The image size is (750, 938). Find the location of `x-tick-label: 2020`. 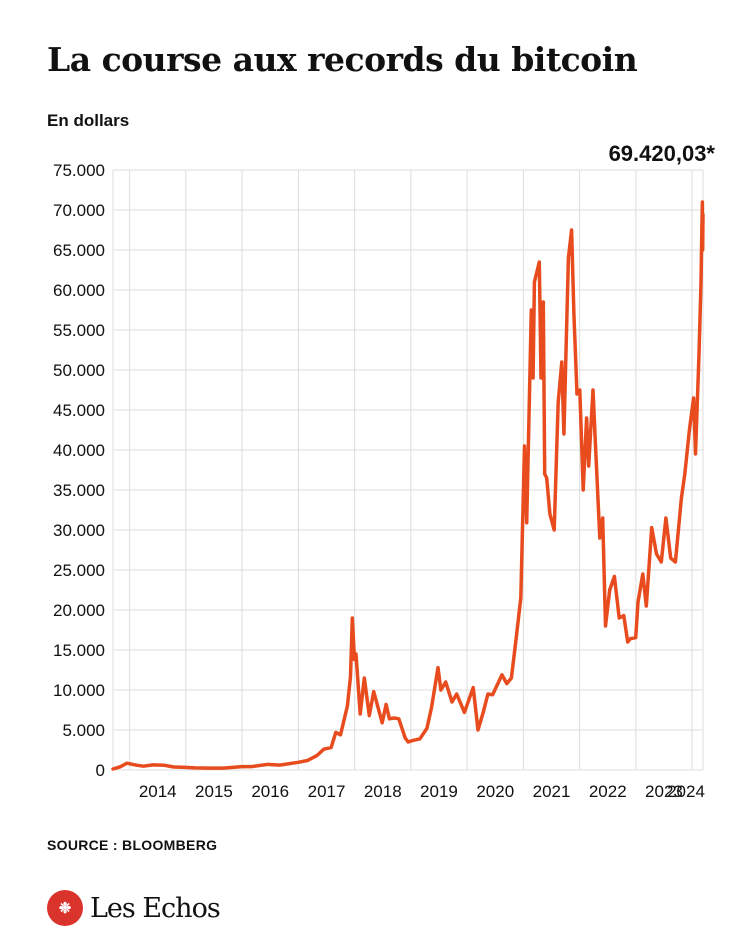

x-tick-label: 2020 is located at coordinates (495, 791).